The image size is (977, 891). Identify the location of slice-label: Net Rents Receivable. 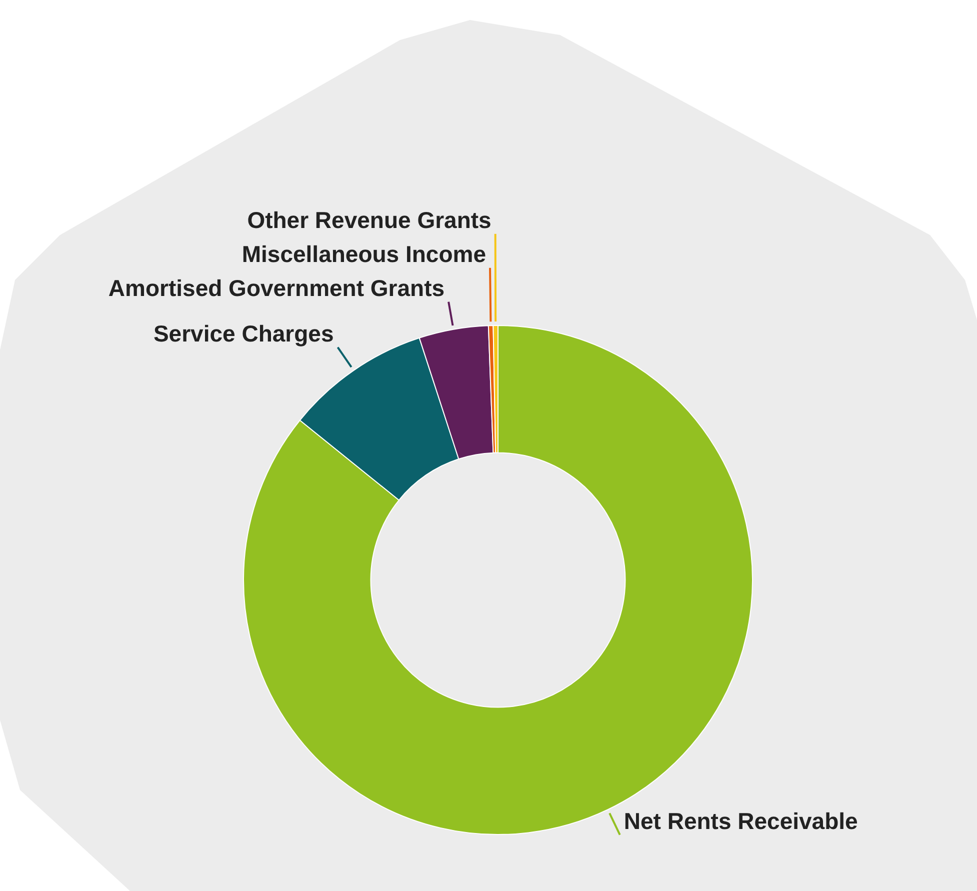
(741, 821).